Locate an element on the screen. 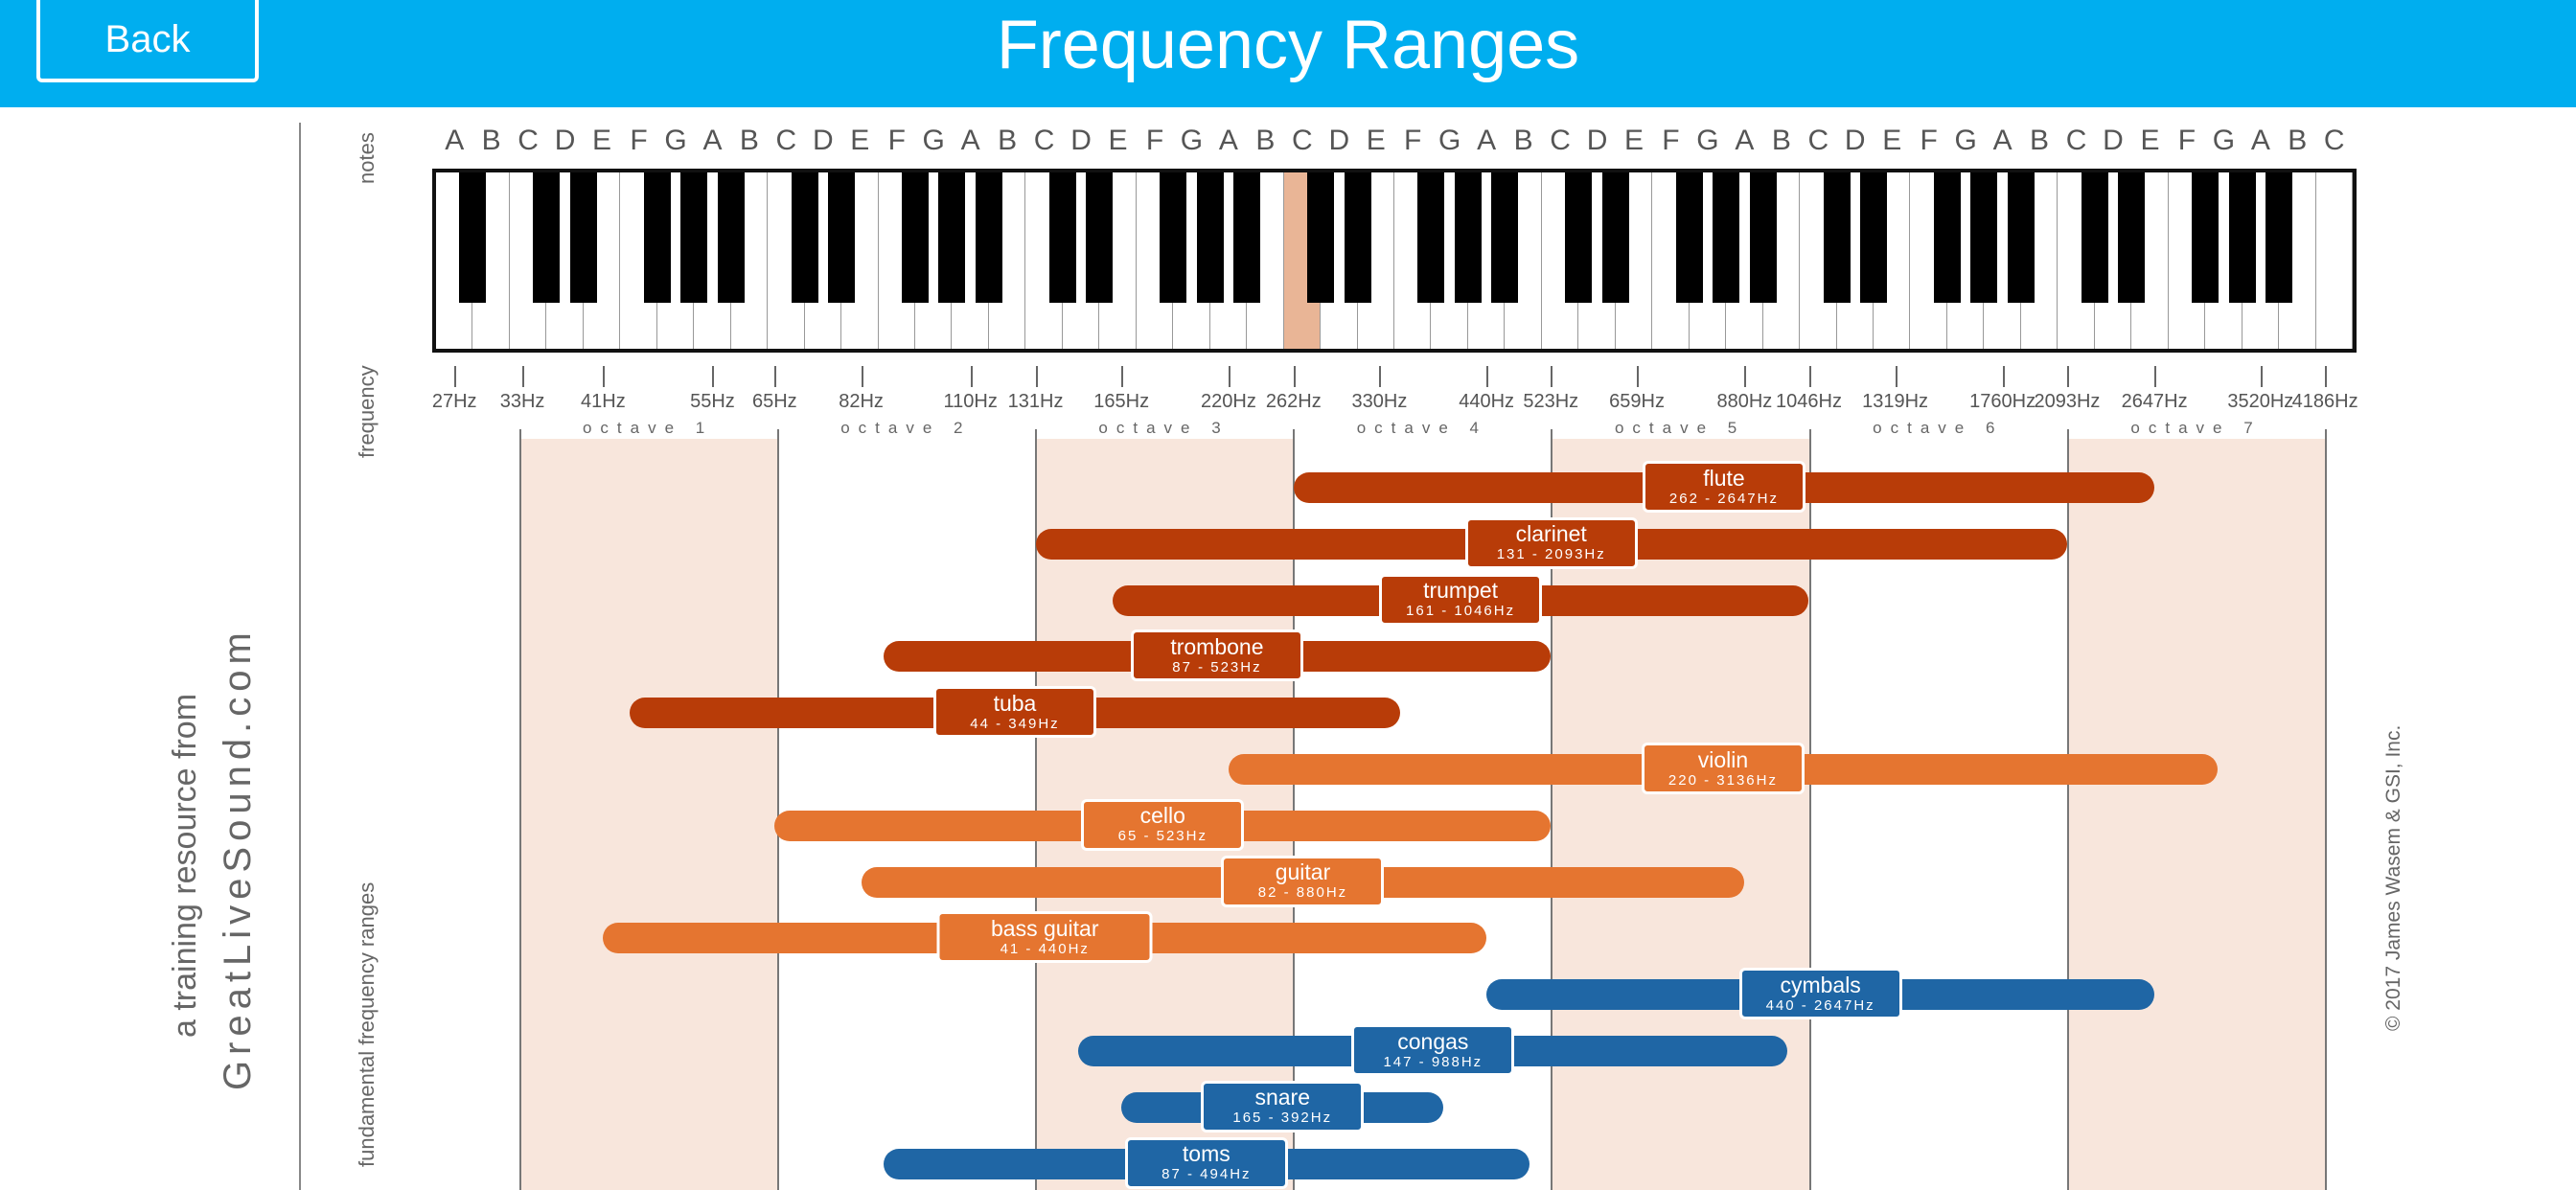 The image size is (2576, 1190). piano-keyboard is located at coordinates (1394, 261).